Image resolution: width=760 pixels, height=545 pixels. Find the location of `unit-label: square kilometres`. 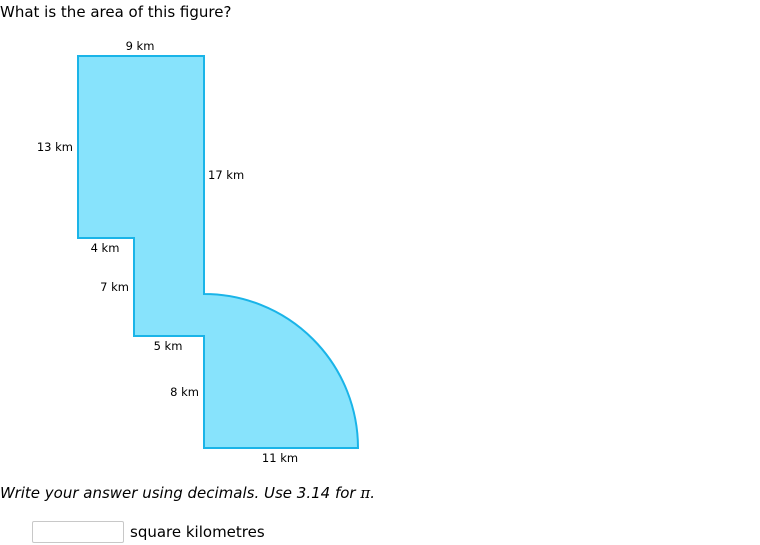

unit-label: square kilometres is located at coordinates (197, 532).